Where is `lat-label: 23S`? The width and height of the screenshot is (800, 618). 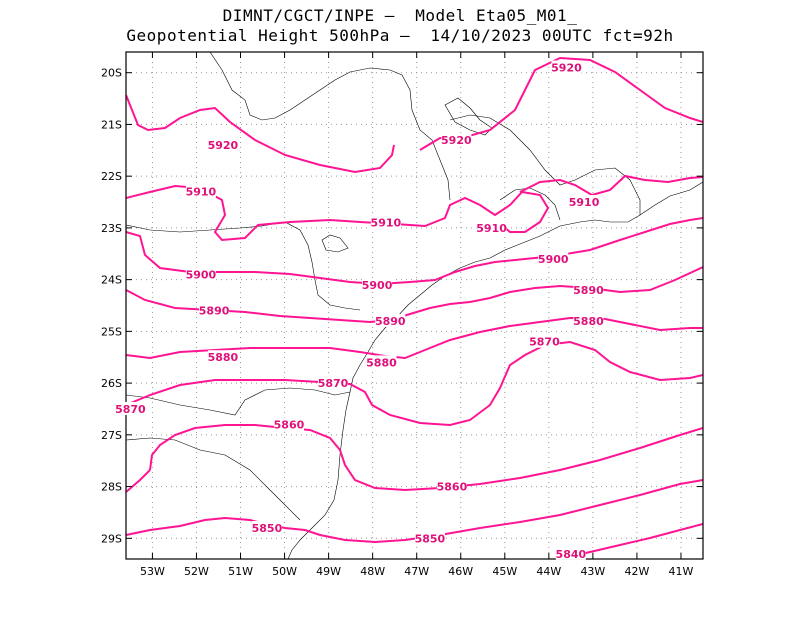 lat-label: 23S is located at coordinates (111, 228).